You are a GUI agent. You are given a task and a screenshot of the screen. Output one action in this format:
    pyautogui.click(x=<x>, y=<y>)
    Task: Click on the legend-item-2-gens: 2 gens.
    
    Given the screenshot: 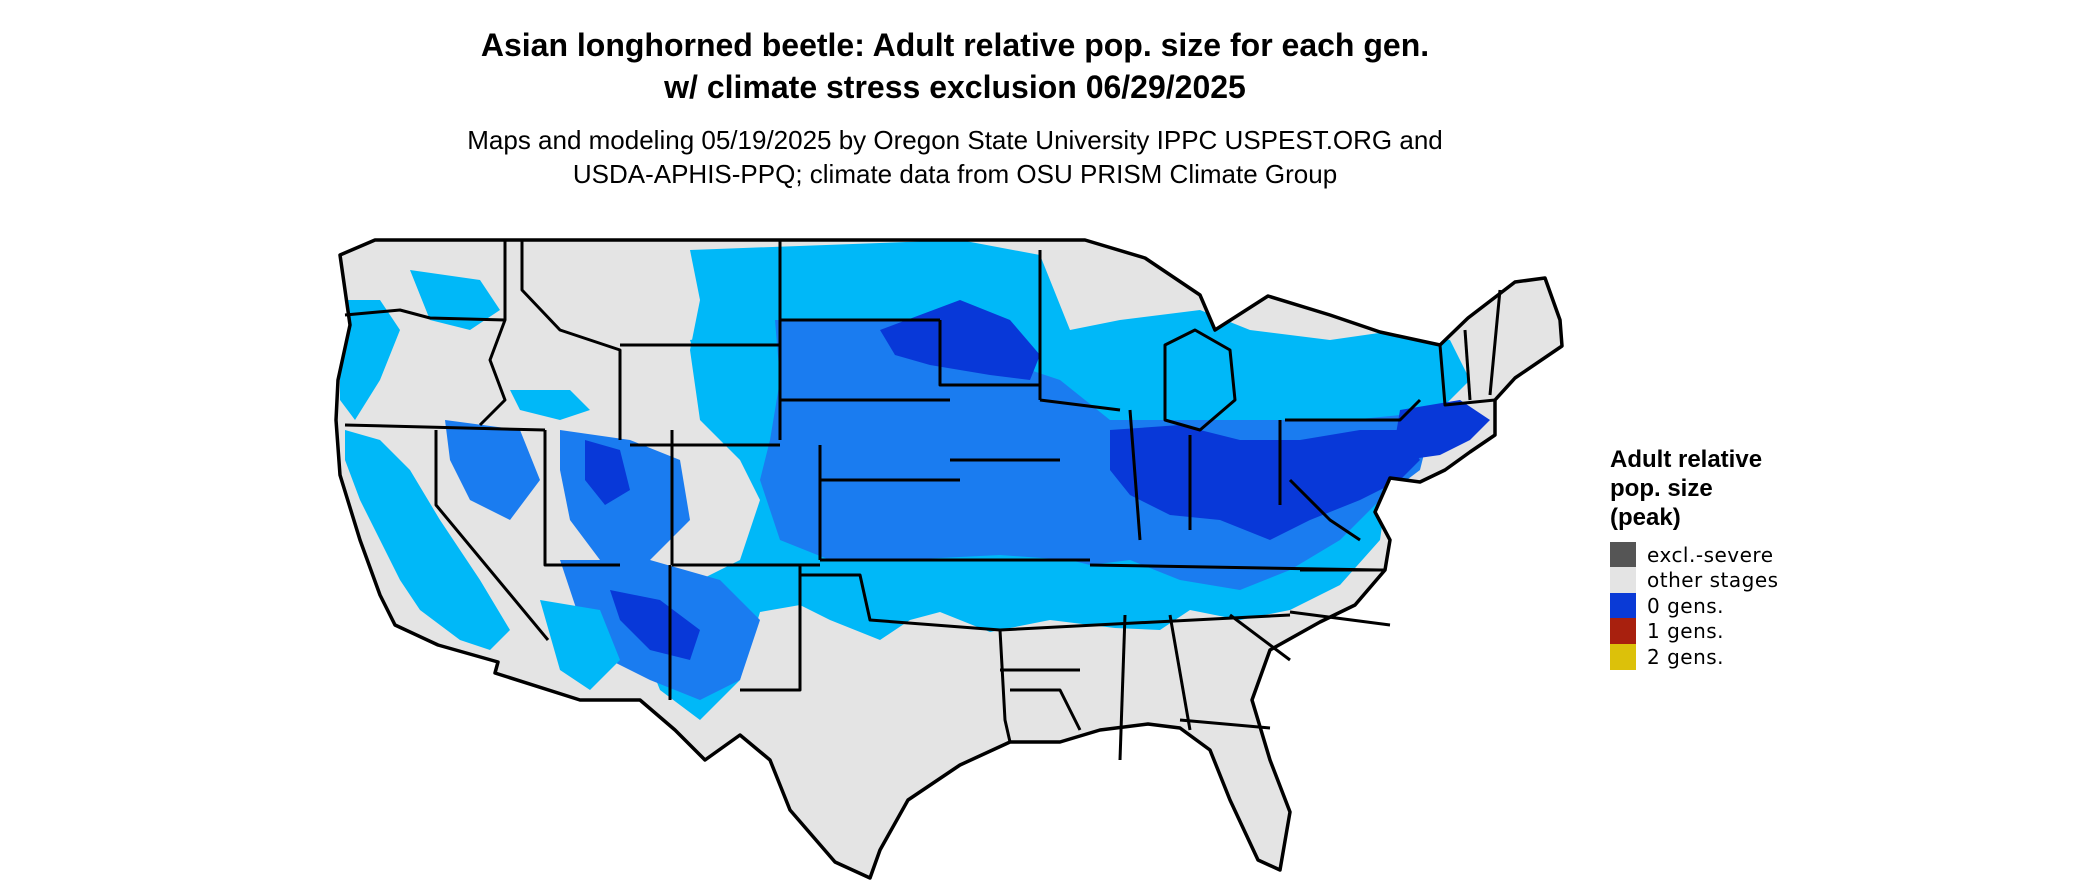 What is the action you would take?
    pyautogui.click(x=1750, y=656)
    